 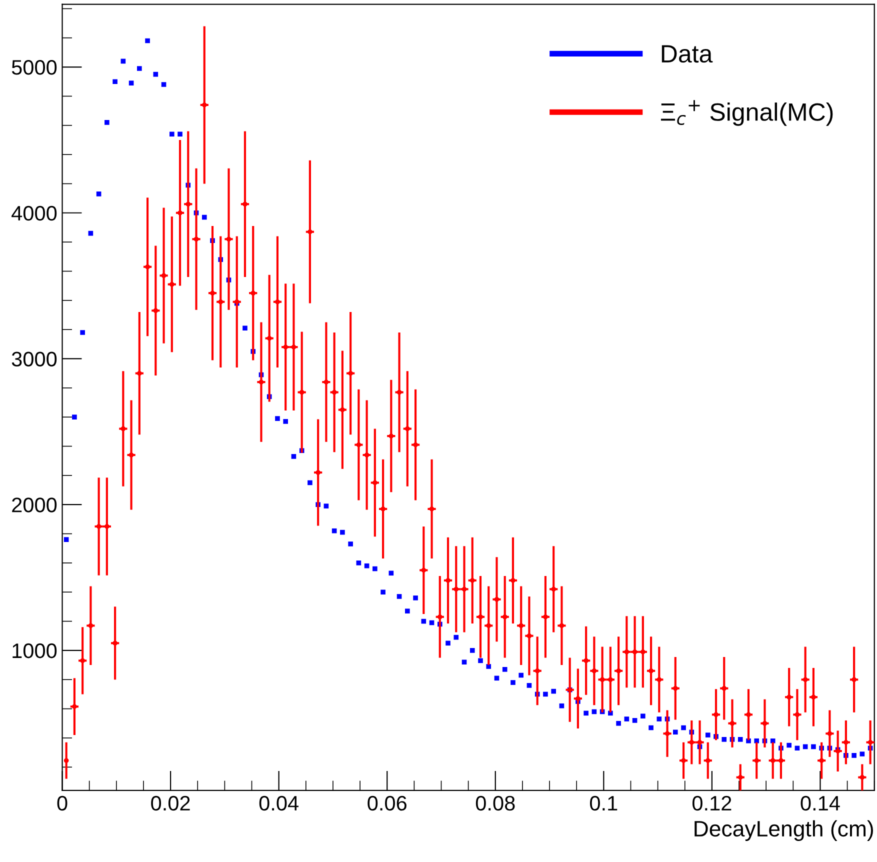 I want to click on x-tick-label: 0.02, so click(x=170, y=803).